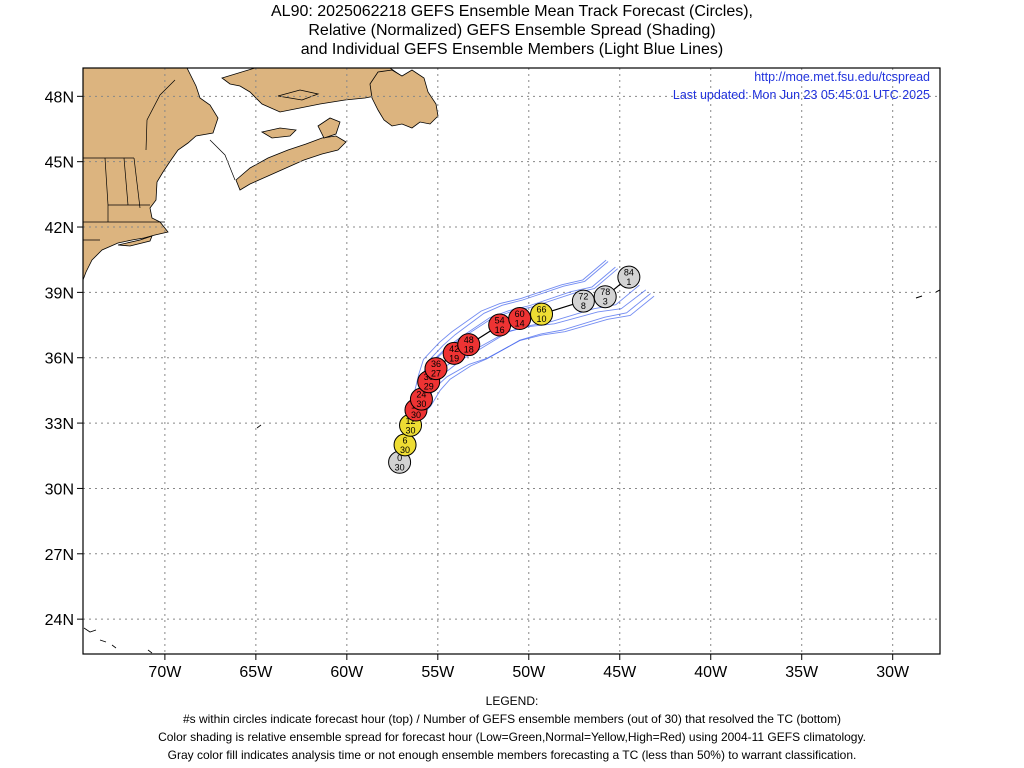 The image size is (1024, 768). I want to click on member-count-label: 18, so click(469, 350).